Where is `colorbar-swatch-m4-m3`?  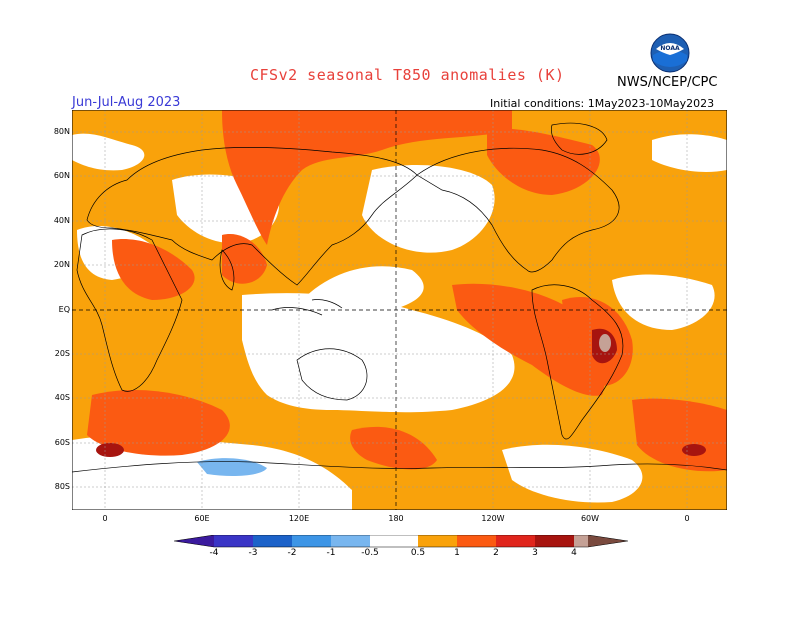
colorbar-swatch-m4-m3 is located at coordinates (233, 541).